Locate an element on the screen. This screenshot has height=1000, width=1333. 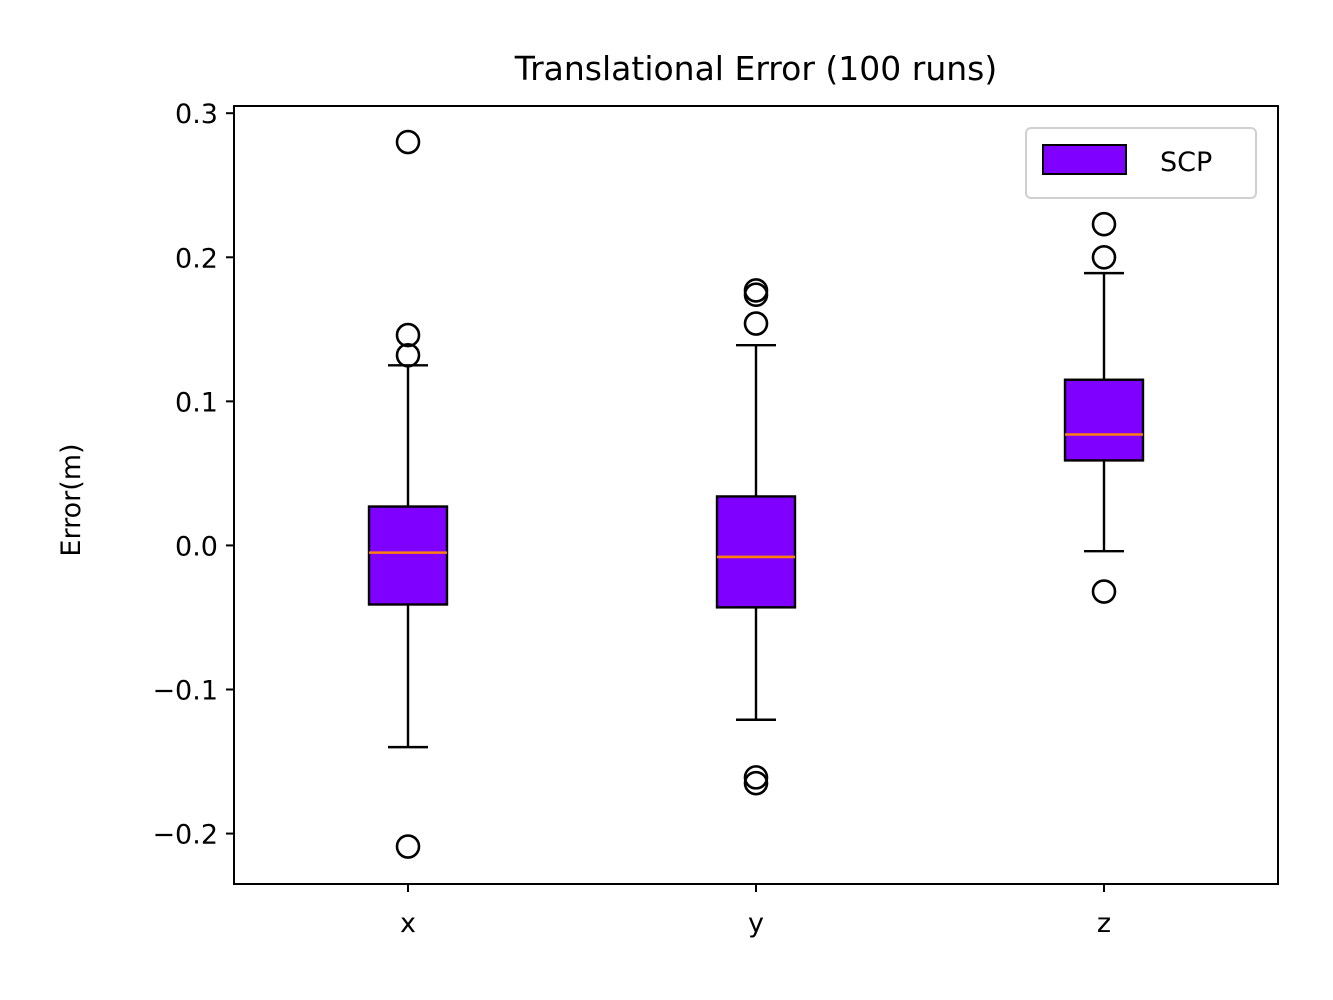
x-tick-label: y is located at coordinates (756, 923).